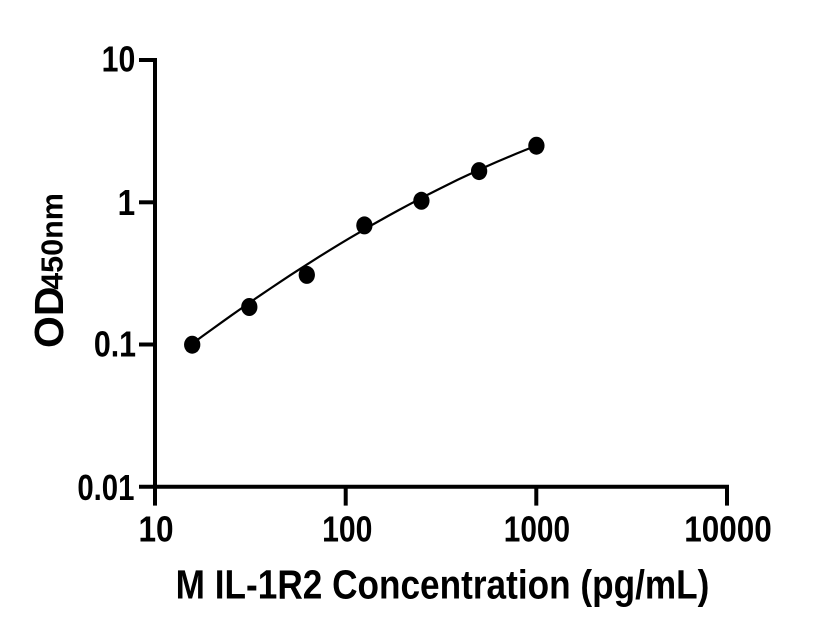 The image size is (816, 640). Describe the element at coordinates (728, 530) in the screenshot. I see `svg-text: 10000` at that location.